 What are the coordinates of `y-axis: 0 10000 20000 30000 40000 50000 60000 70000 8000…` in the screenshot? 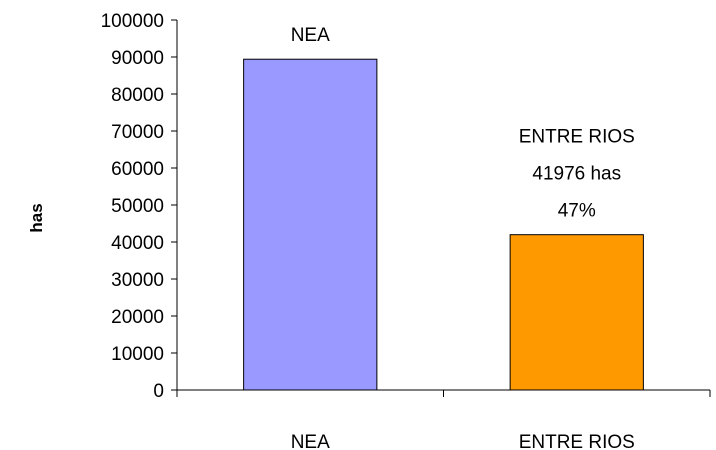 It's located at (139, 206).